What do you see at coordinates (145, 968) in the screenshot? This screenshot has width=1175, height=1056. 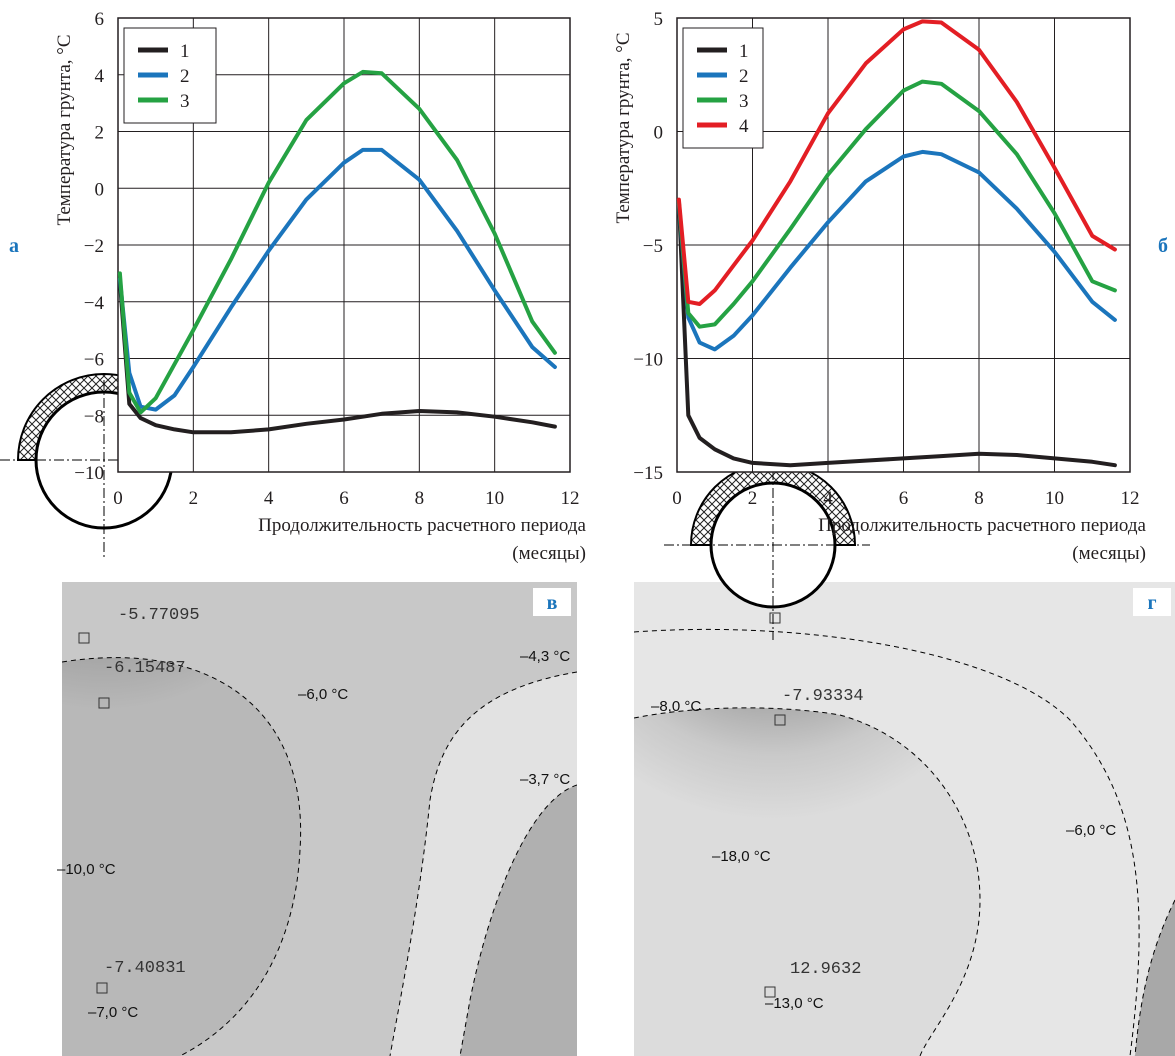 I see `probe-value: -7.40831` at bounding box center [145, 968].